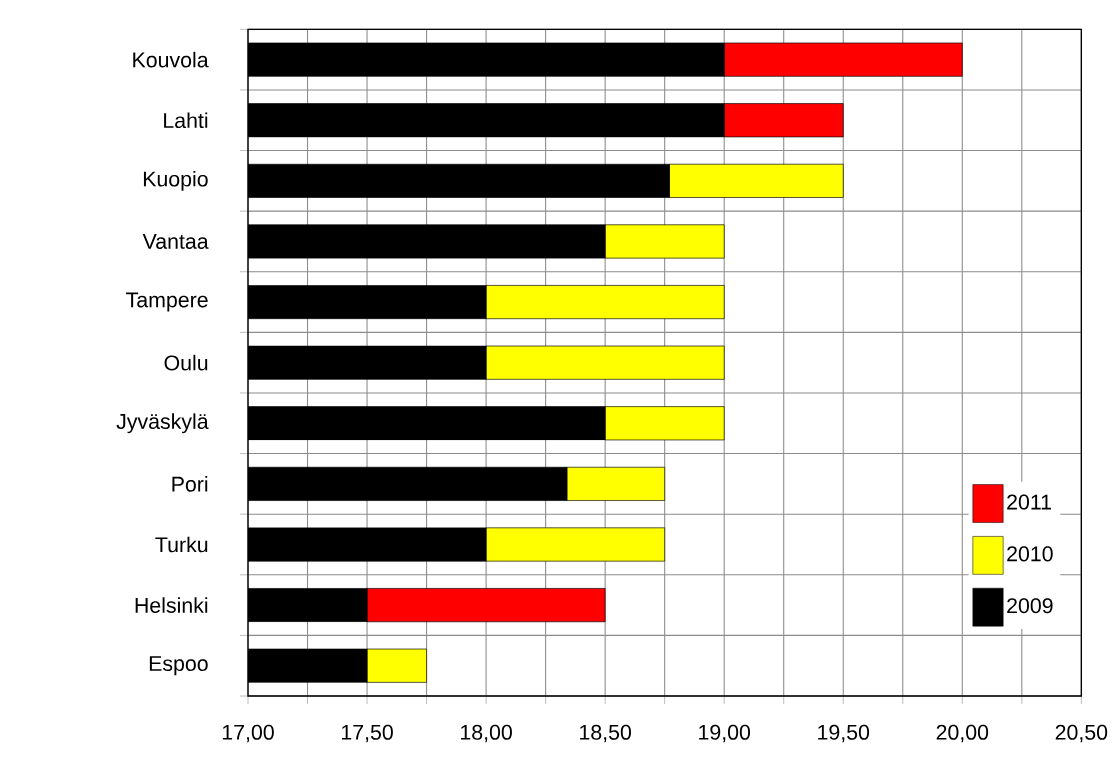 Image resolution: width=1120 pixels, height=778 pixels. I want to click on x-tick-label: 19,00, so click(725, 733).